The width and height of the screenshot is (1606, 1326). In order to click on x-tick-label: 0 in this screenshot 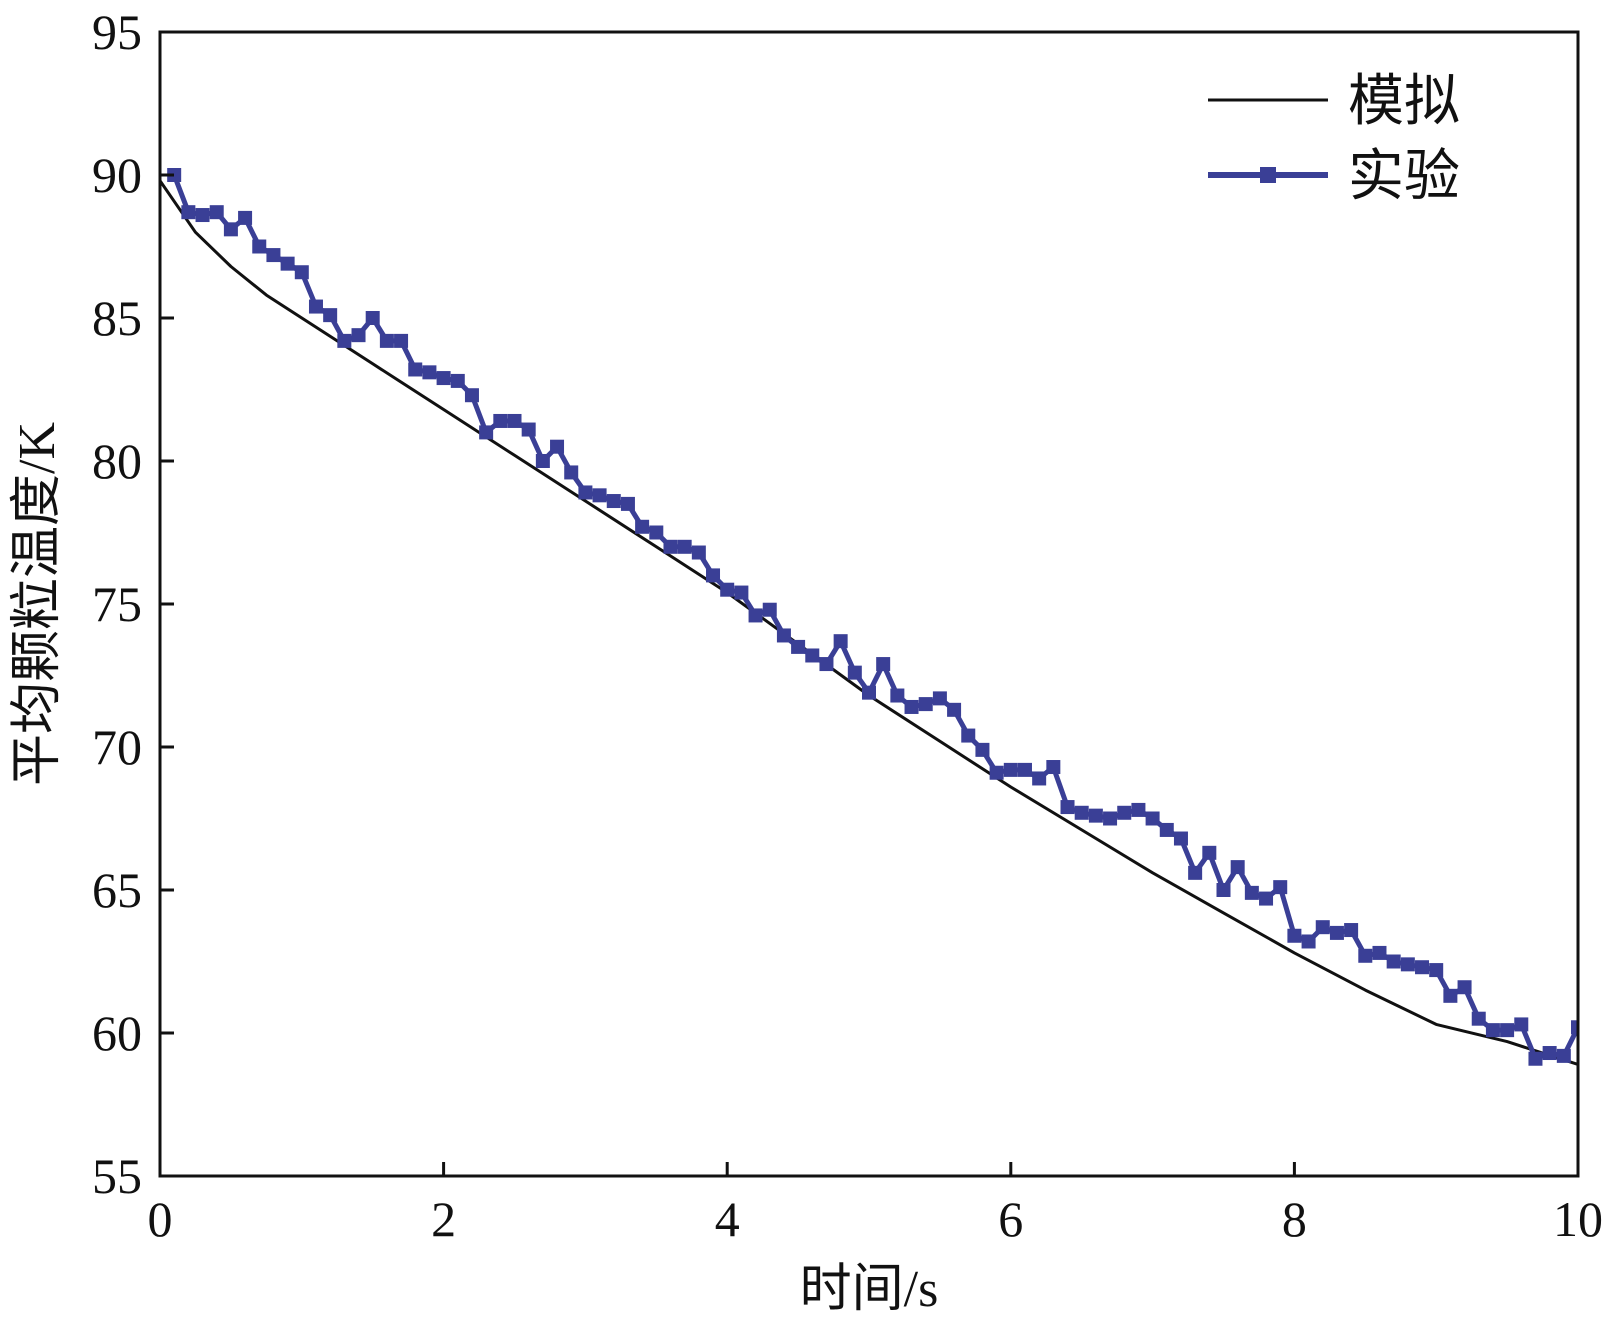, I will do `click(160, 1219)`.